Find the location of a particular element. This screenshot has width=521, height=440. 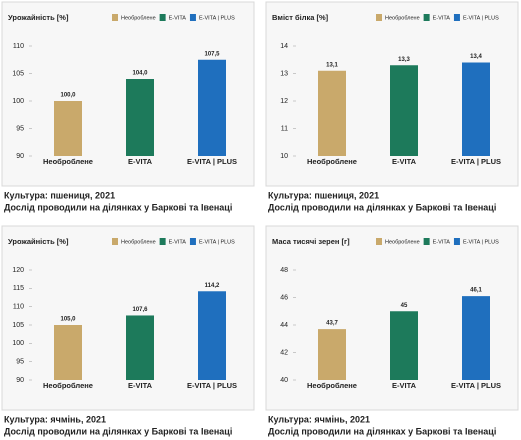

value-label: 43,7 is located at coordinates (332, 324).